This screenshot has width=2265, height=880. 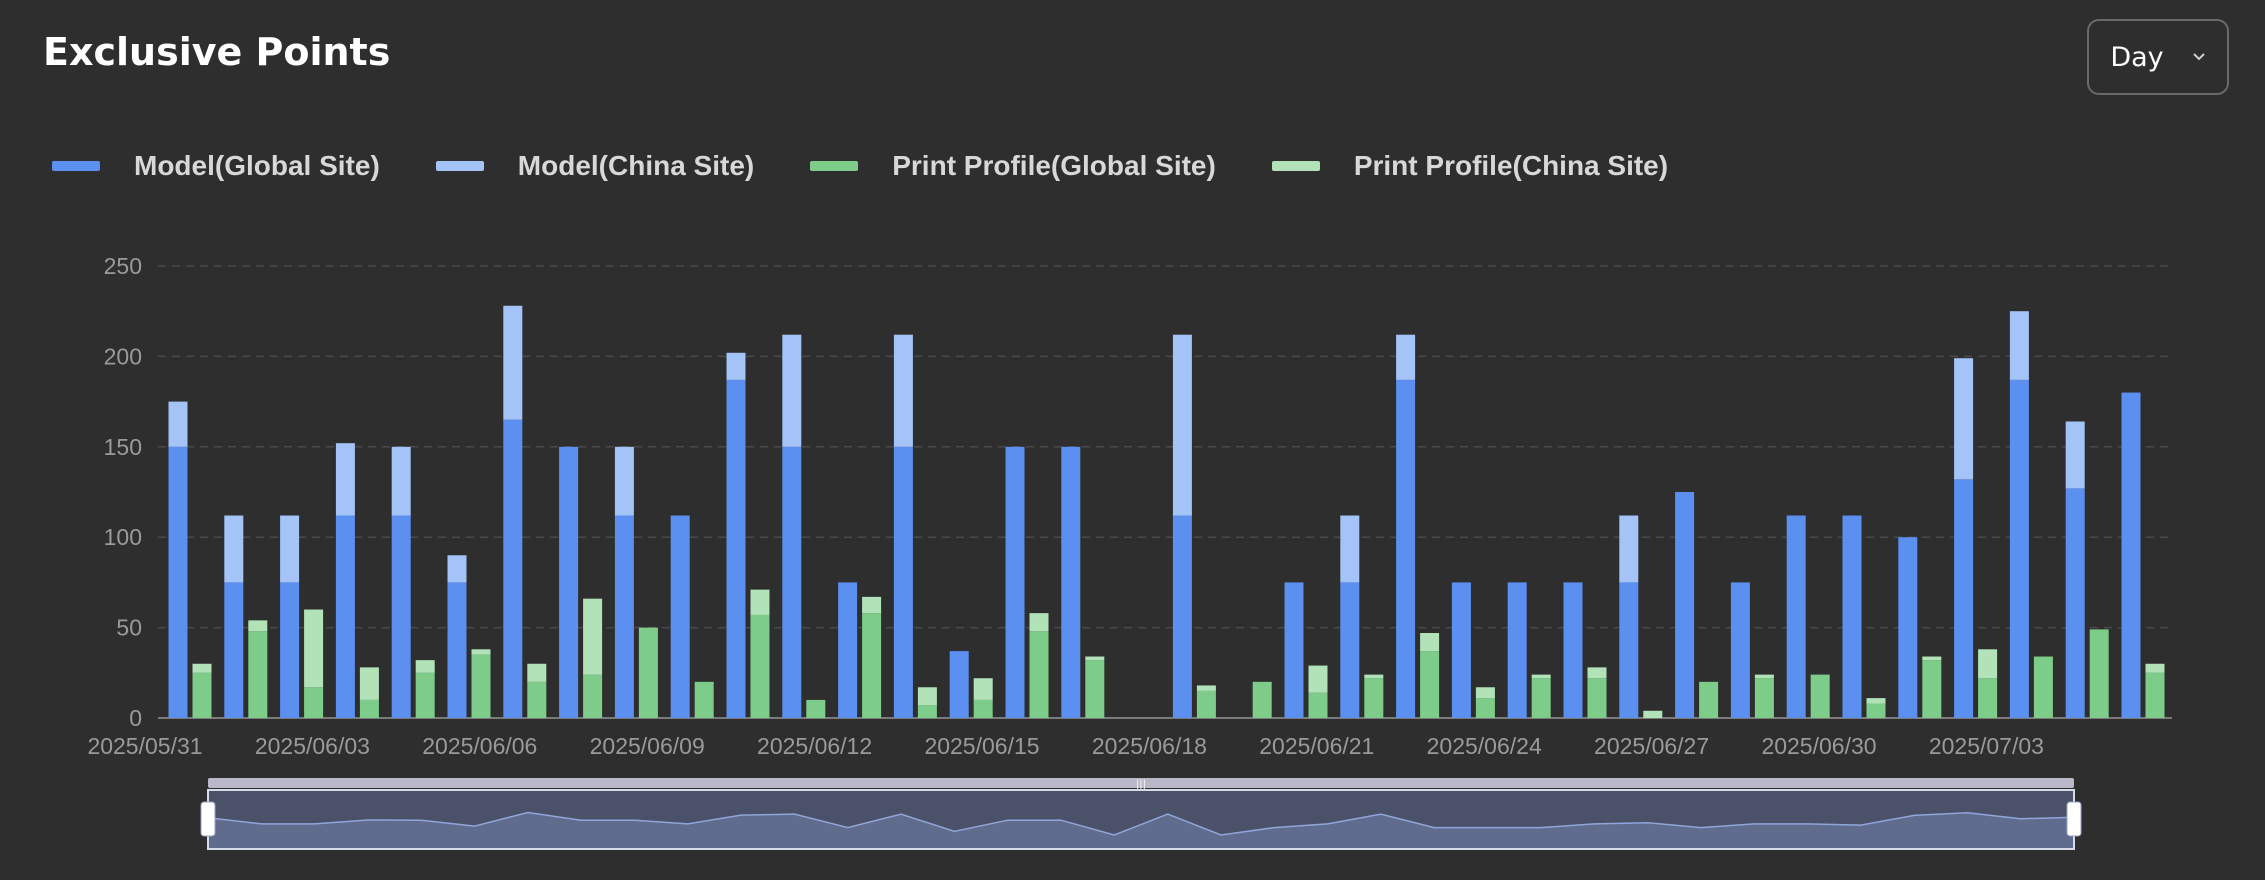 I want to click on zoom-handle-left, so click(x=208, y=819).